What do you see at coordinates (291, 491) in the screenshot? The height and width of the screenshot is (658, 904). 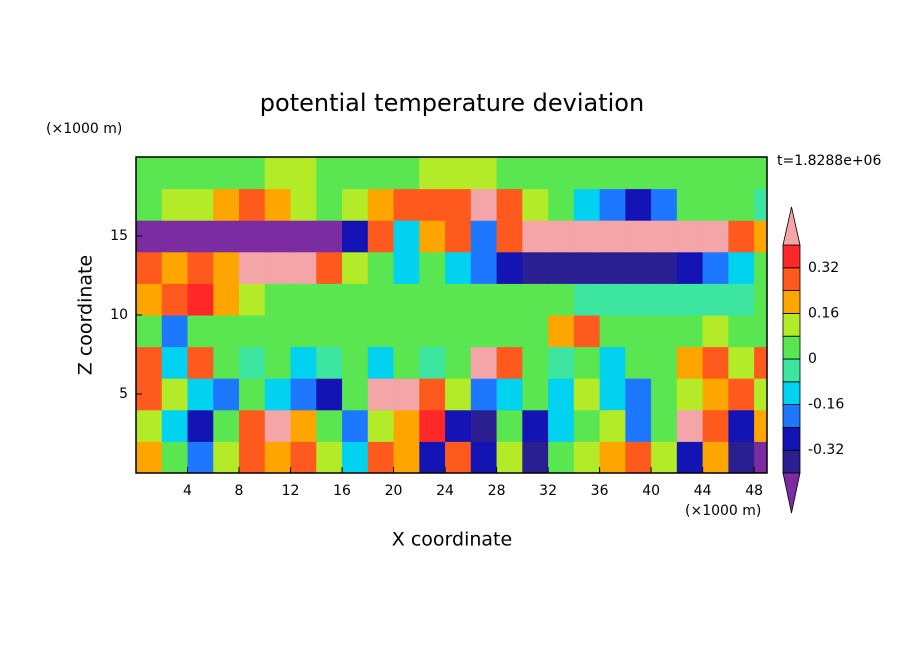 I see `x-tick-label: 12` at bounding box center [291, 491].